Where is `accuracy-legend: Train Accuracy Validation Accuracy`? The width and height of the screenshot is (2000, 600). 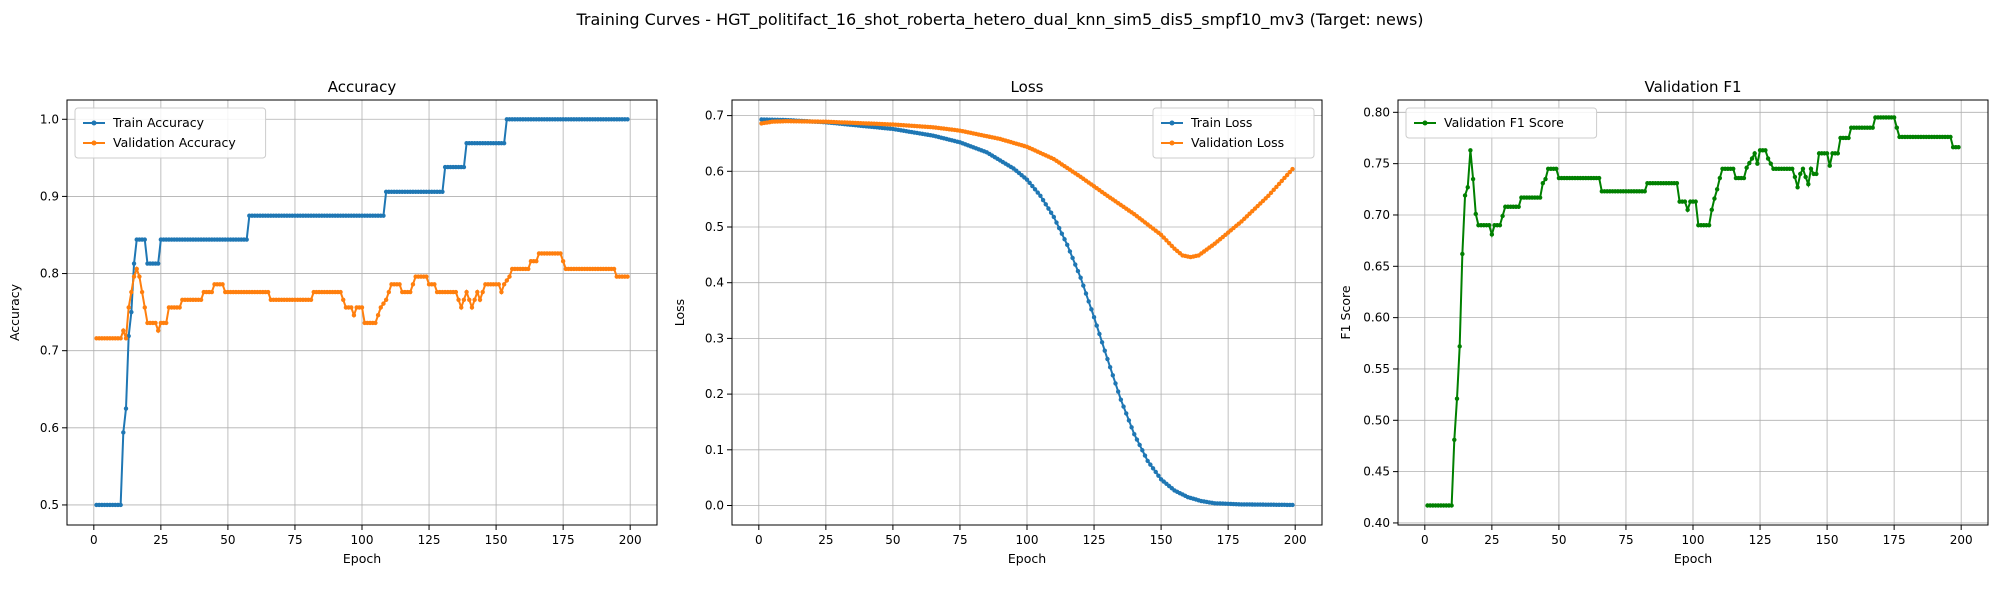
accuracy-legend: Train Accuracy Validation Accuracy is located at coordinates (170, 133).